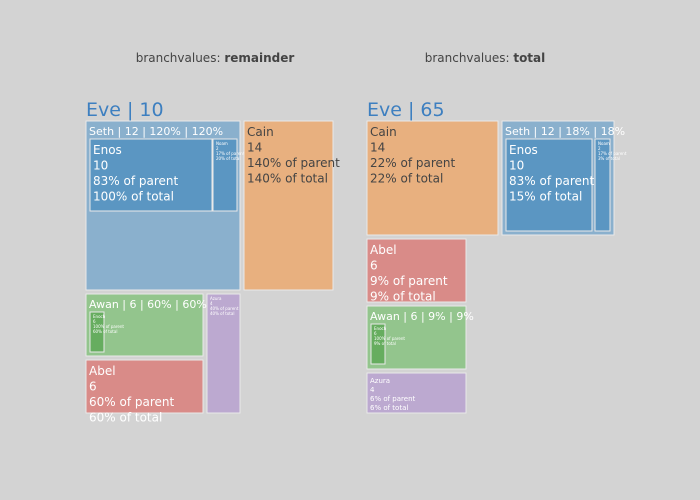 Image resolution: width=700 pixels, height=500 pixels. Describe the element at coordinates (288, 205) in the screenshot. I see `left-rect-cain` at that location.